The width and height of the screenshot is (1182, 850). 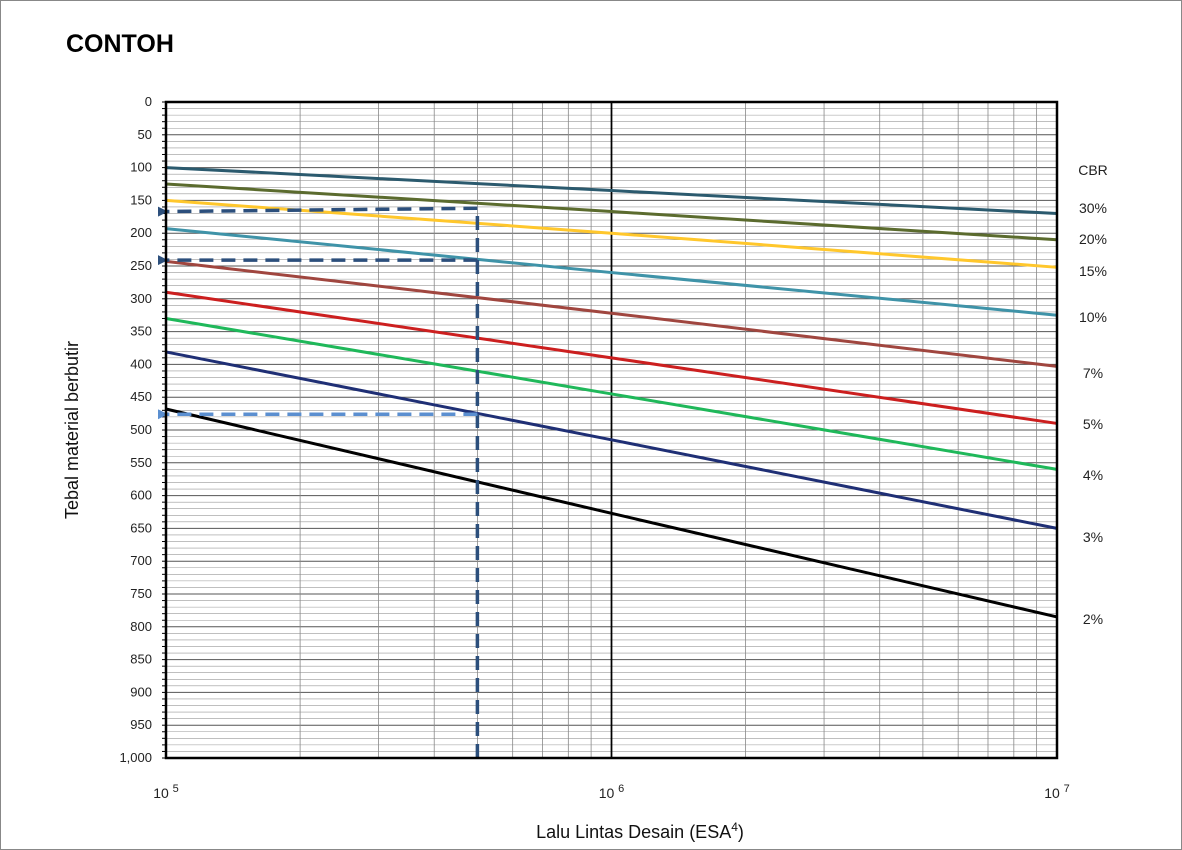 I want to click on series-line-cbr-30pct, so click(x=611, y=191).